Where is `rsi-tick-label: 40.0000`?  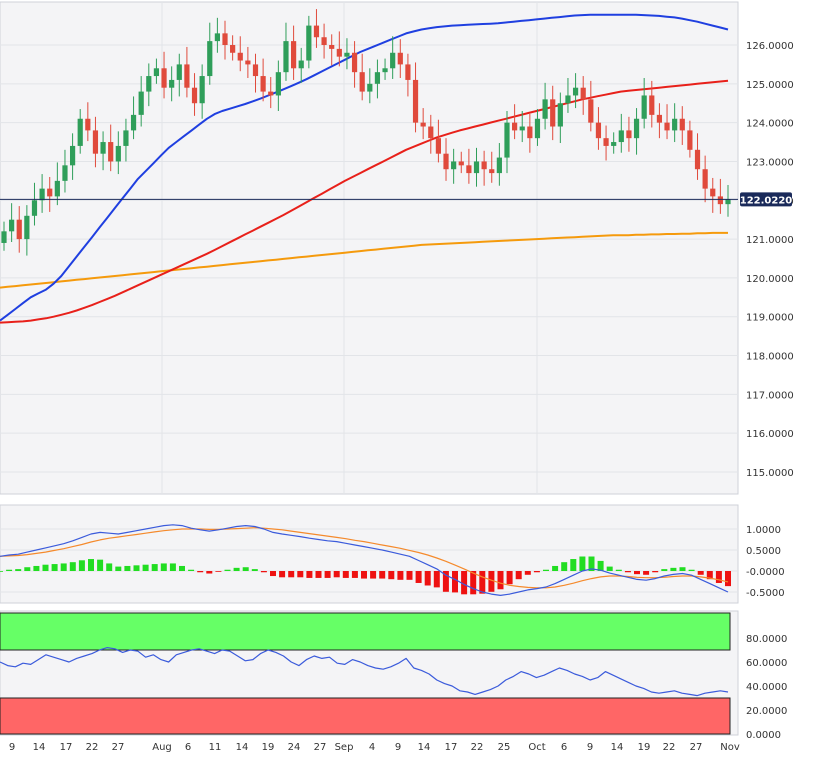 rsi-tick-label: 40.0000 is located at coordinates (766, 687).